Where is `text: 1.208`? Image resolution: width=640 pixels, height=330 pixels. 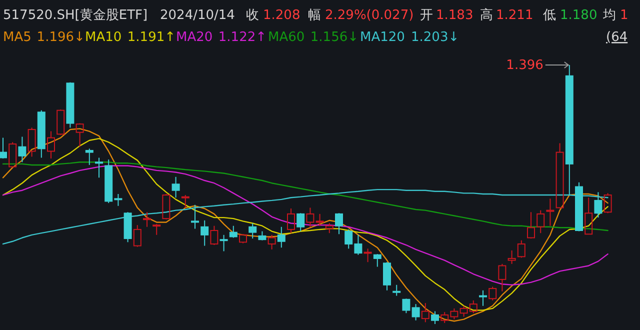
text: 1.208 is located at coordinates (281, 15).